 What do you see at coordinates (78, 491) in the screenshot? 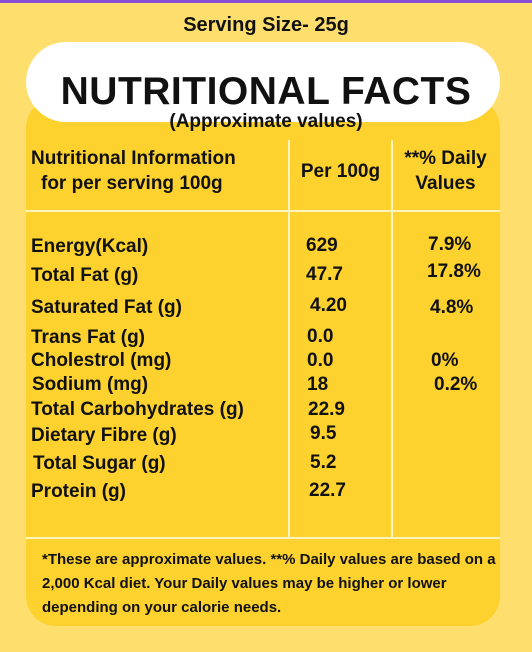
I see `nutrient-name: Protein (g)` at bounding box center [78, 491].